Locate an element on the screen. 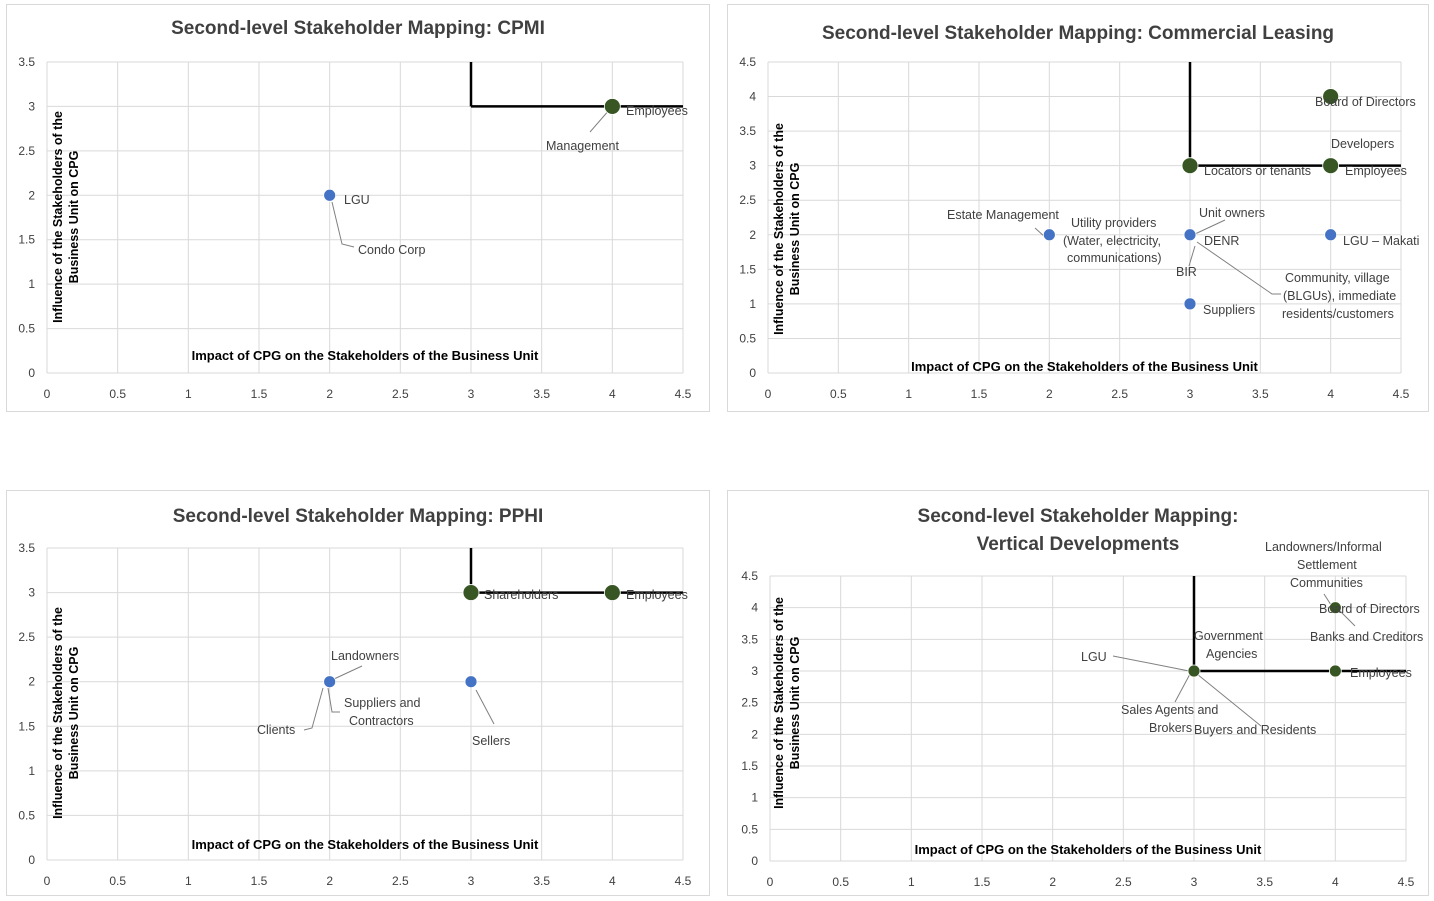  data-label: Suppliers and is located at coordinates (382, 703).